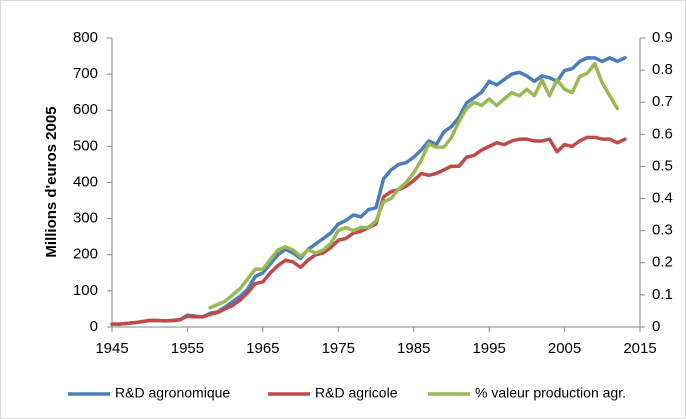 The height and width of the screenshot is (419, 686). I want to click on y2-tick-label: 0.5, so click(662, 165).